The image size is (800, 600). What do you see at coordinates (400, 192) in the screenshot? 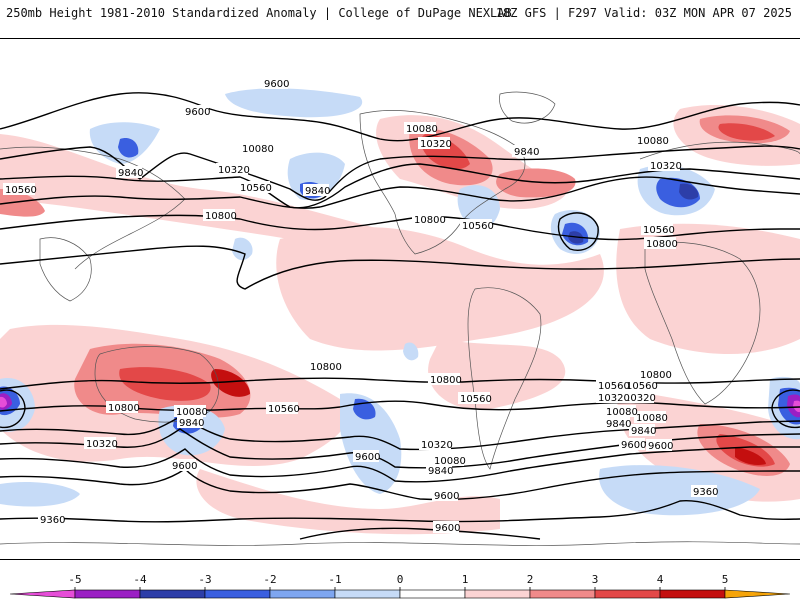
I see `contour-10320-north` at bounding box center [400, 192].